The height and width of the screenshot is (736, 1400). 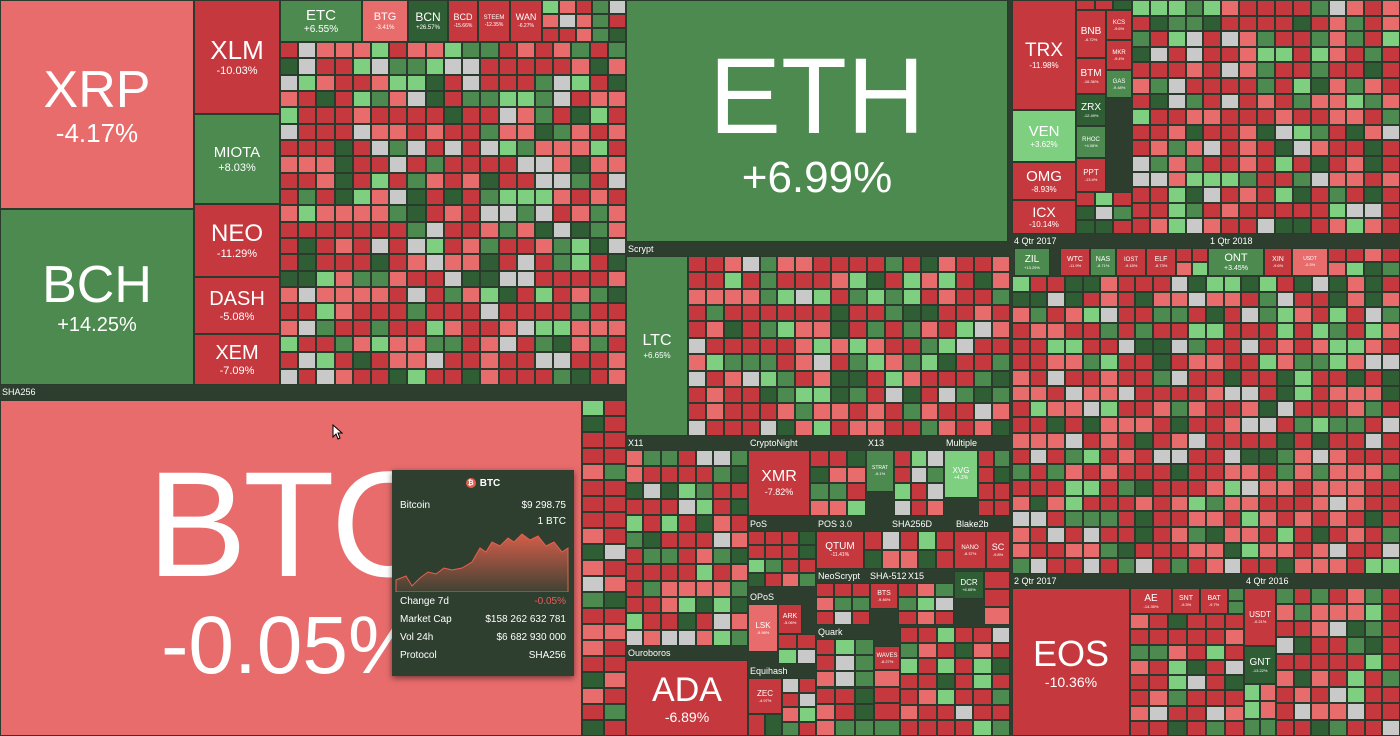 I want to click on tile-bts: BTS -9.46%, so click(x=884, y=596).